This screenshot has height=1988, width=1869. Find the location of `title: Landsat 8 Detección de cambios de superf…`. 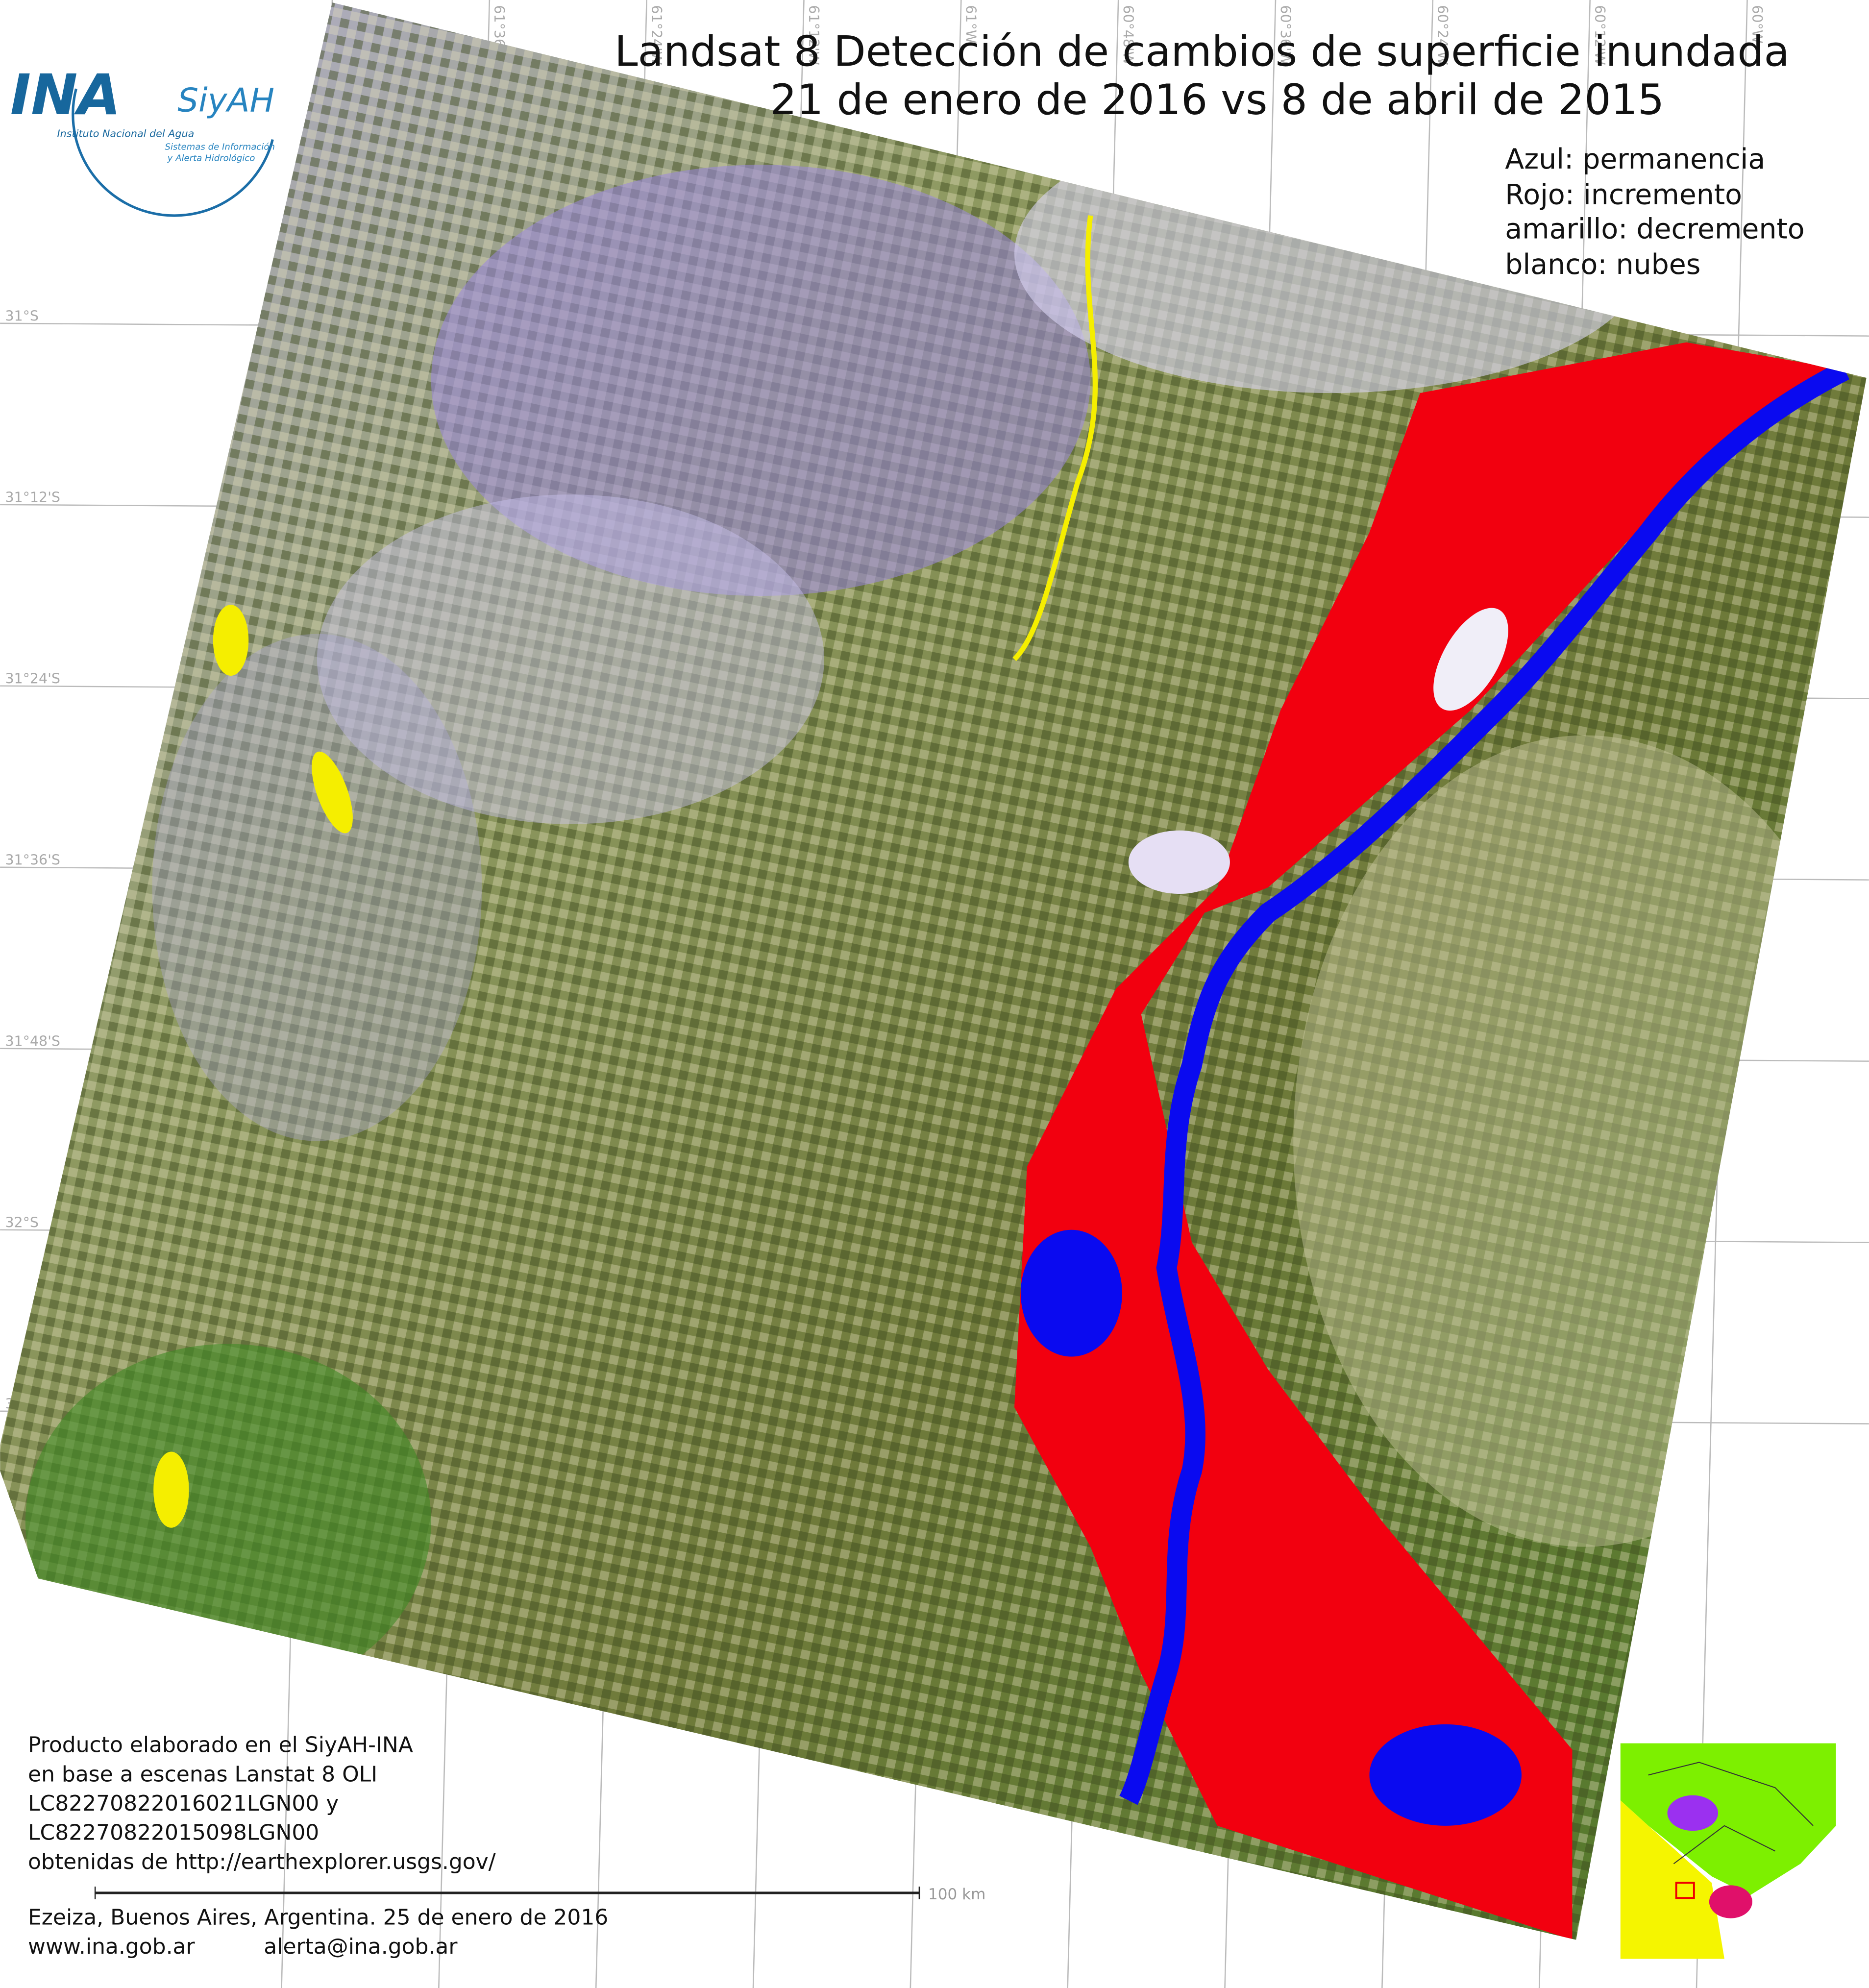

title: Landsat 8 Detección de cambios de superf… is located at coordinates (1202, 52).